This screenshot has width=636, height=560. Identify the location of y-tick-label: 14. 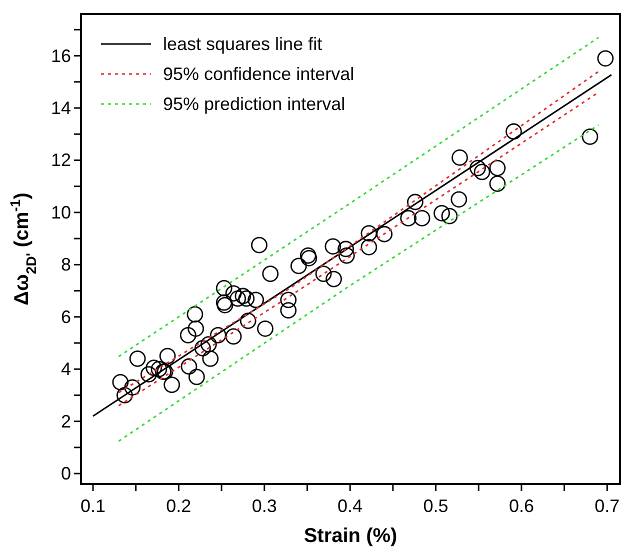
(60, 108).